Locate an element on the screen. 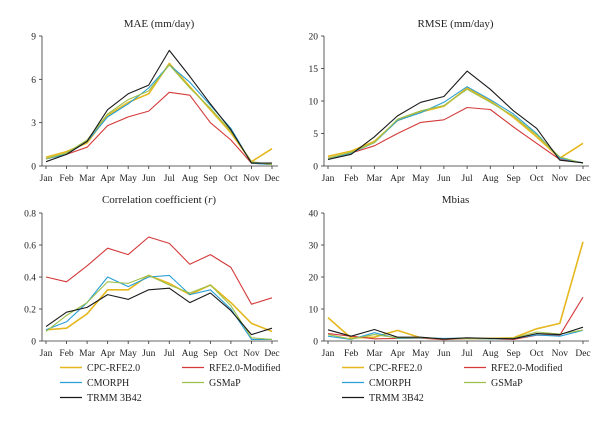  panel-3-x-tick-label: Apr is located at coordinates (108, 354).